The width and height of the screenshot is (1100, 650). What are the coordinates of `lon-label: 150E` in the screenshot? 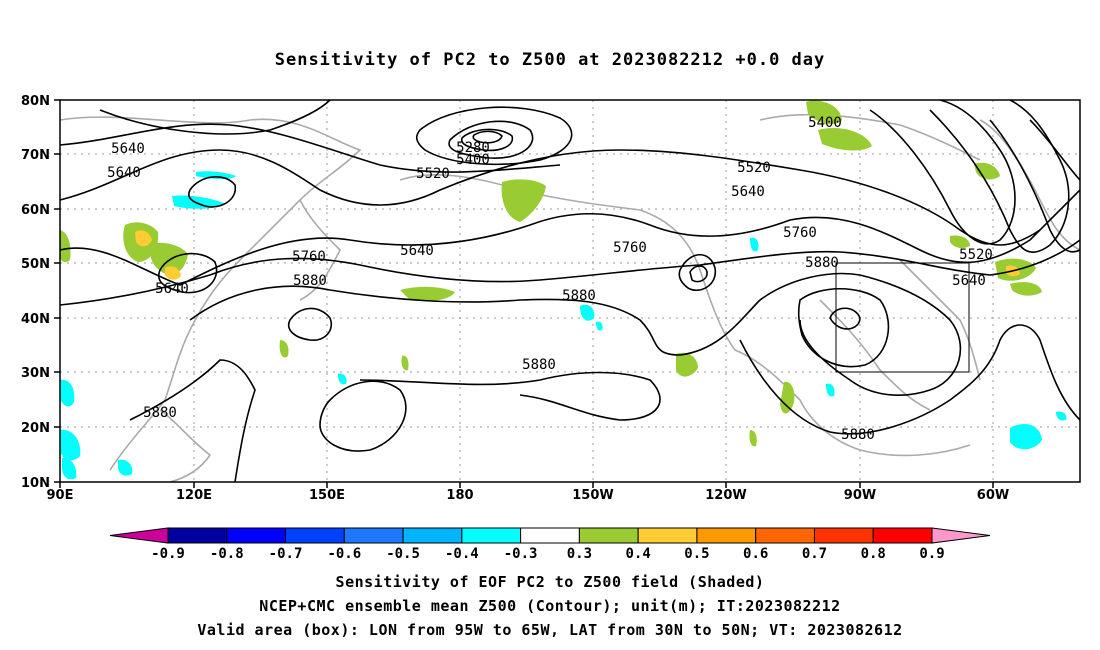 It's located at (327, 495).